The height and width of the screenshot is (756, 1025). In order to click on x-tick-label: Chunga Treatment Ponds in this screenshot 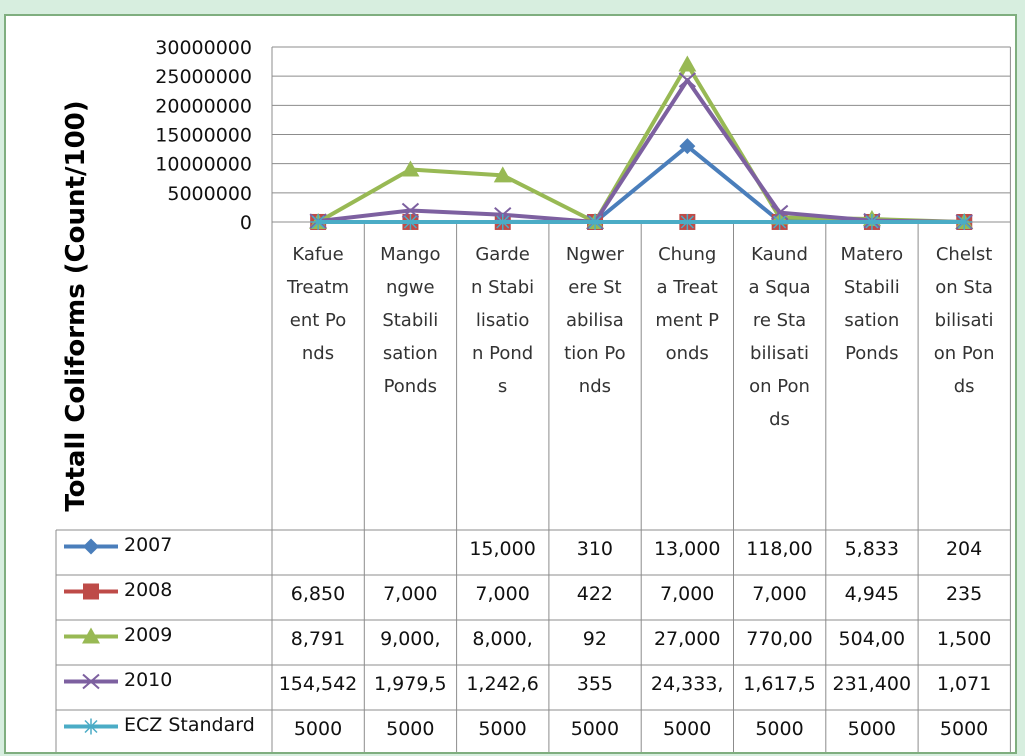, I will do `click(687, 304)`.